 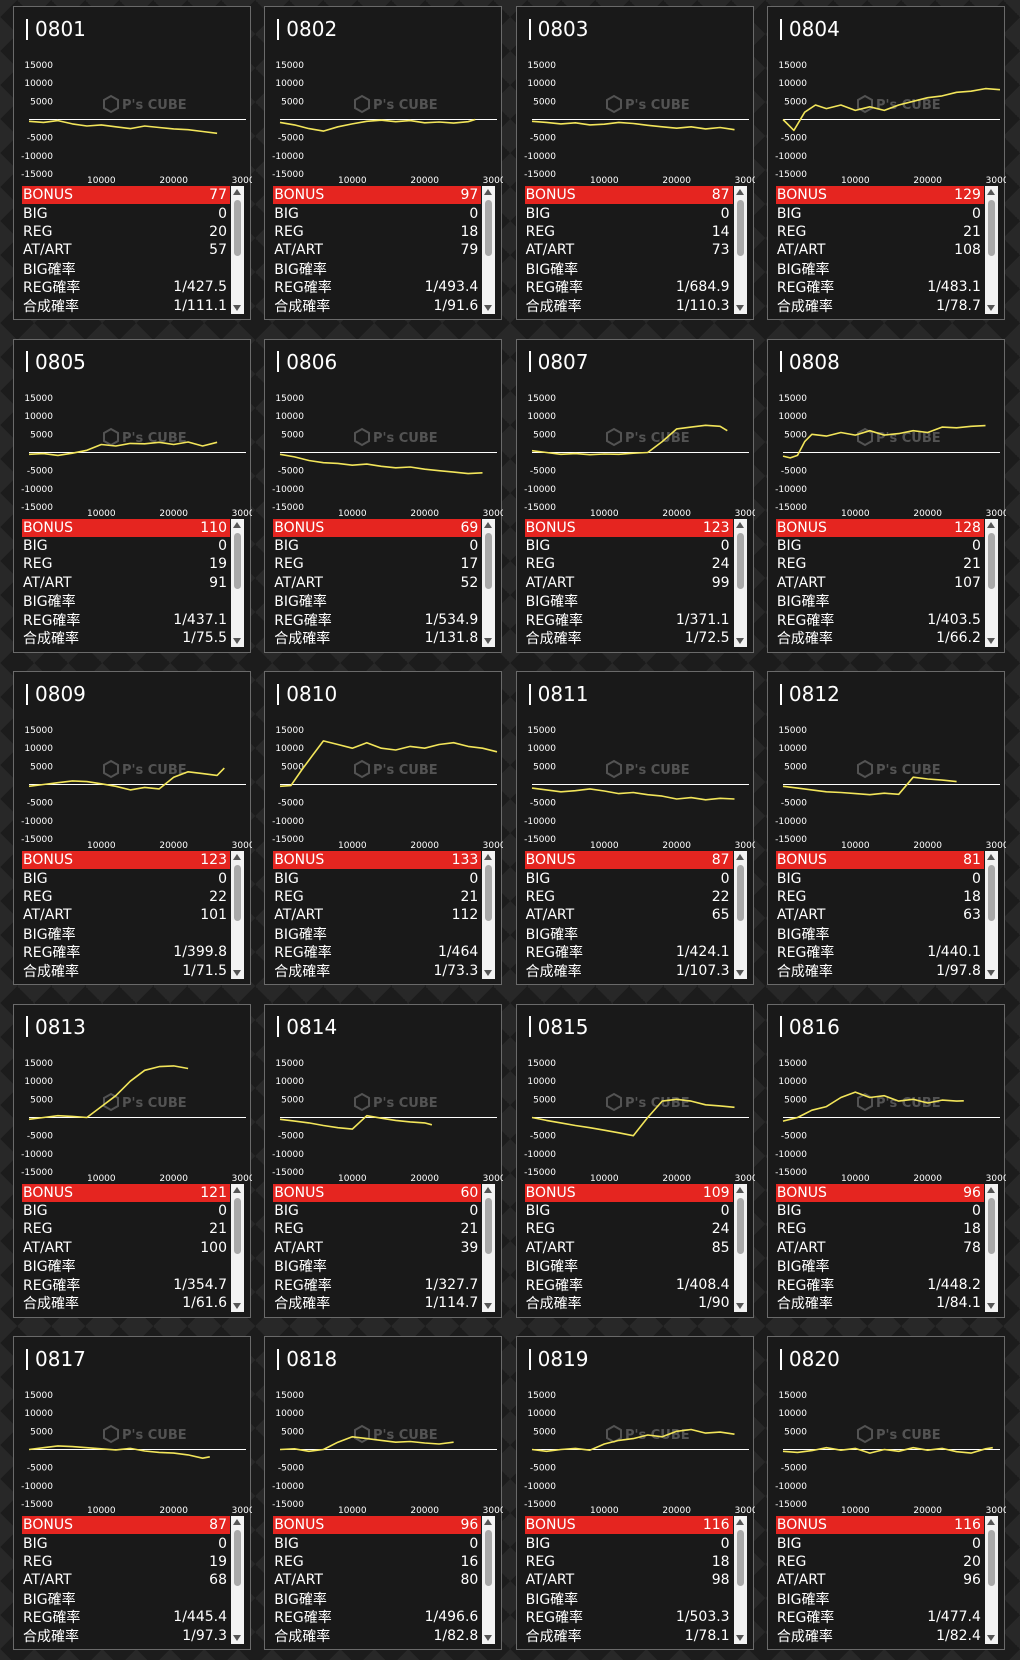 I want to click on machine-number: 0819, so click(x=563, y=1359).